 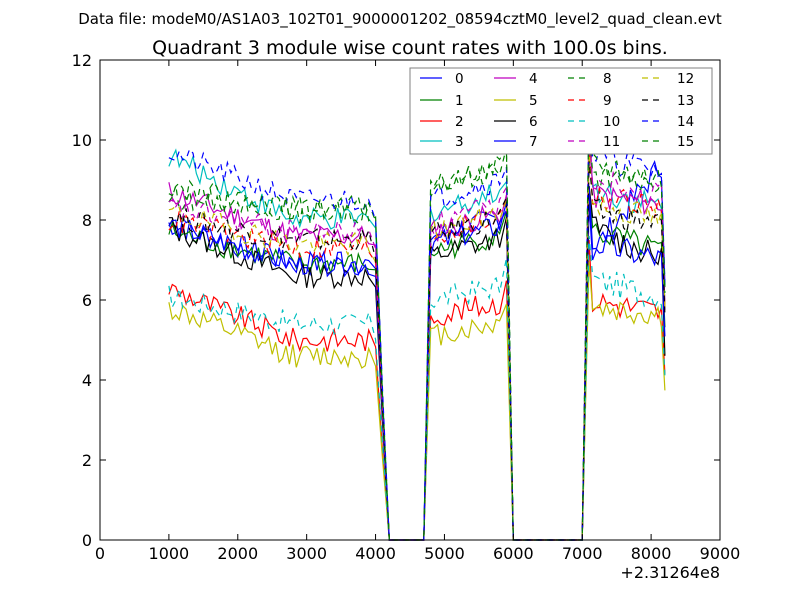 I want to click on x-tick-label: 0, so click(x=100, y=553).